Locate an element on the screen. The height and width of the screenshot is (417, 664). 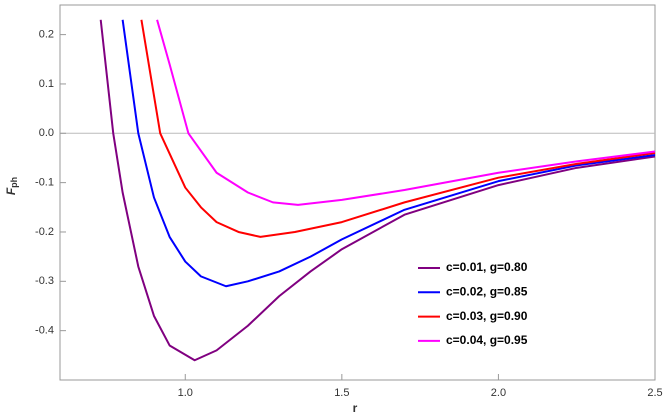
legend-label: c=0.01, g=0.80 is located at coordinates (487, 267).